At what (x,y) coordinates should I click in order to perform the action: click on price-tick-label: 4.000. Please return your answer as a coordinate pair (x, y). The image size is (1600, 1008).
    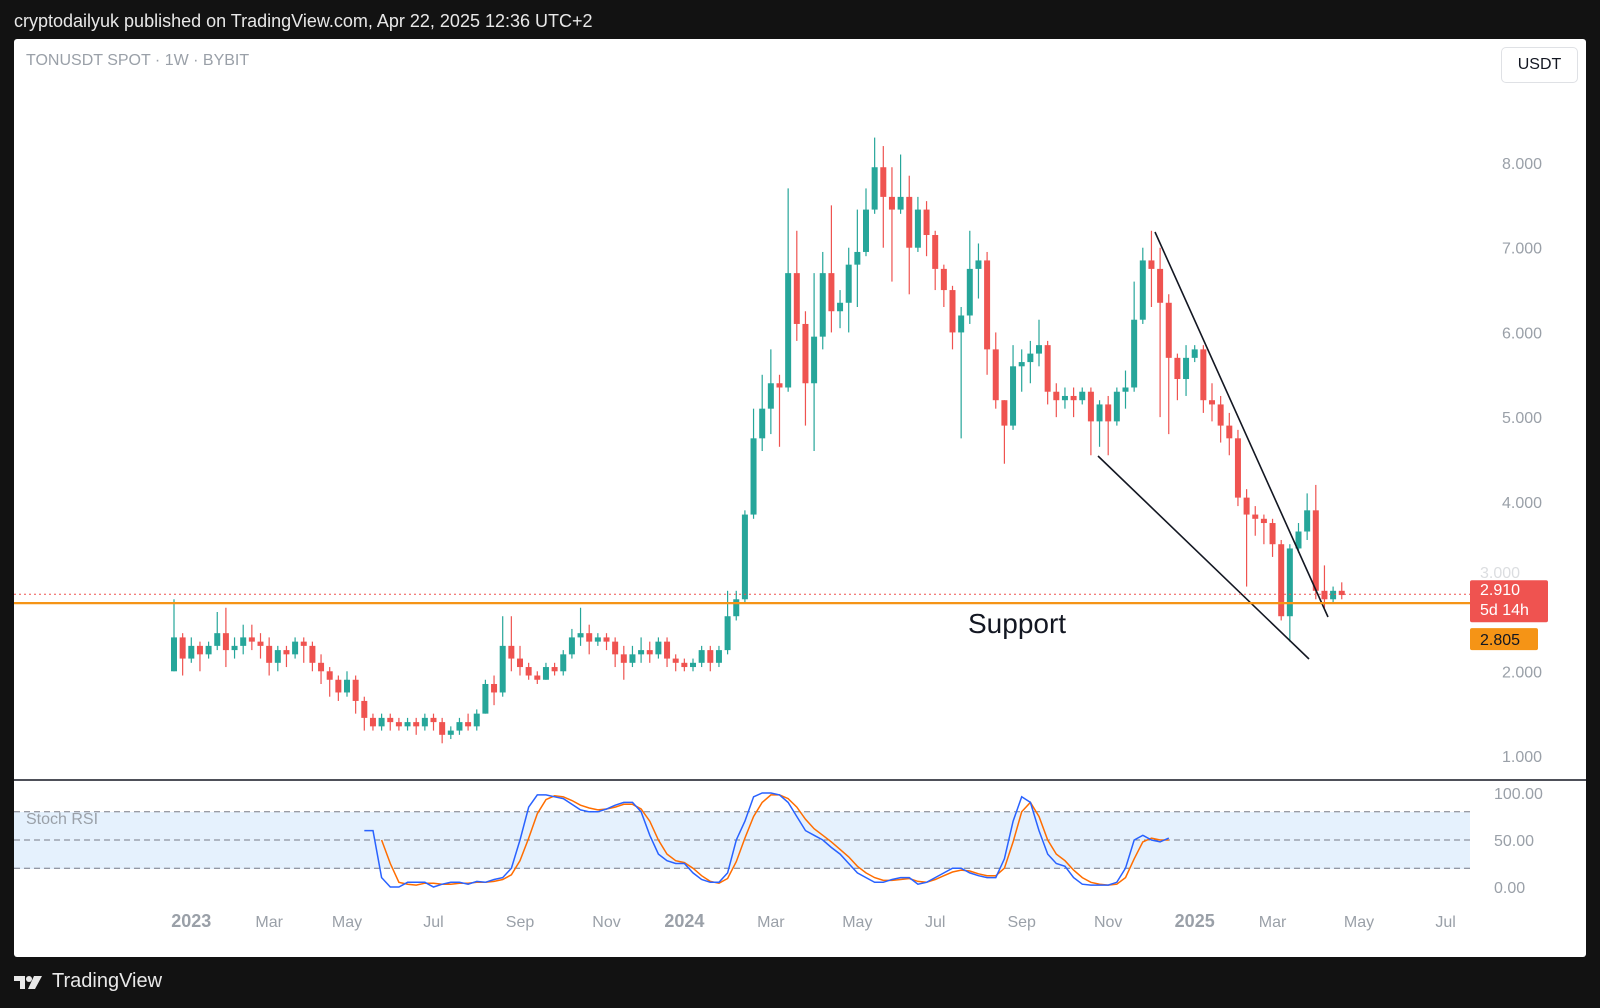
    Looking at the image, I should click on (1522, 503).